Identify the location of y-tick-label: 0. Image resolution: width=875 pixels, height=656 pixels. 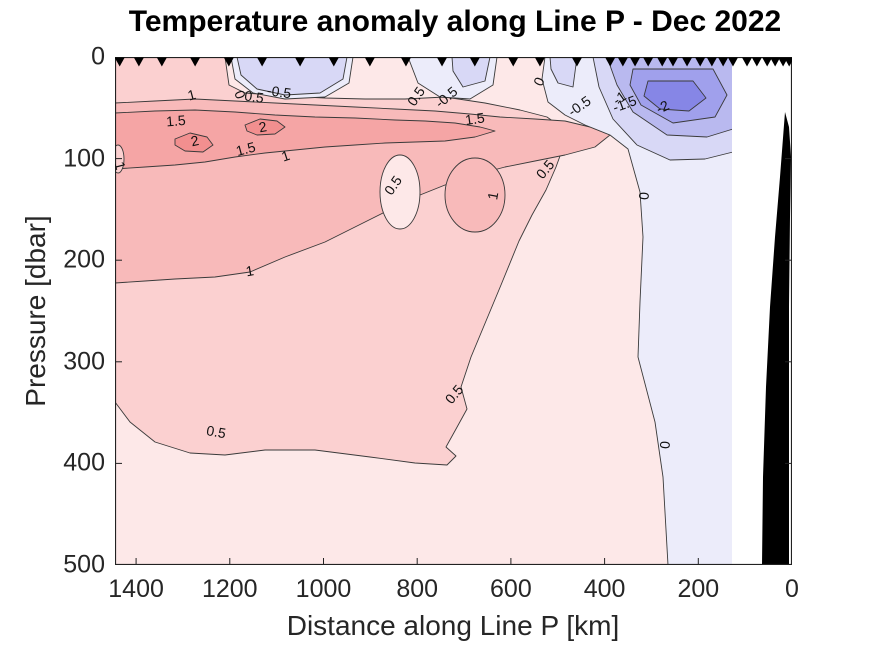
(98, 56).